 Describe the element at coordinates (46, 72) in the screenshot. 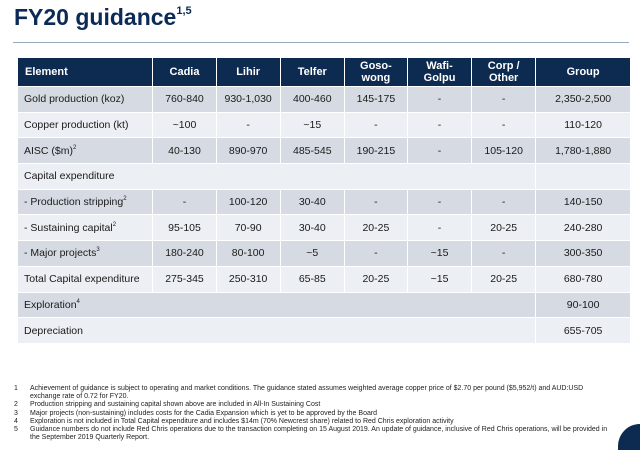

I see `column-header-line: Element` at that location.